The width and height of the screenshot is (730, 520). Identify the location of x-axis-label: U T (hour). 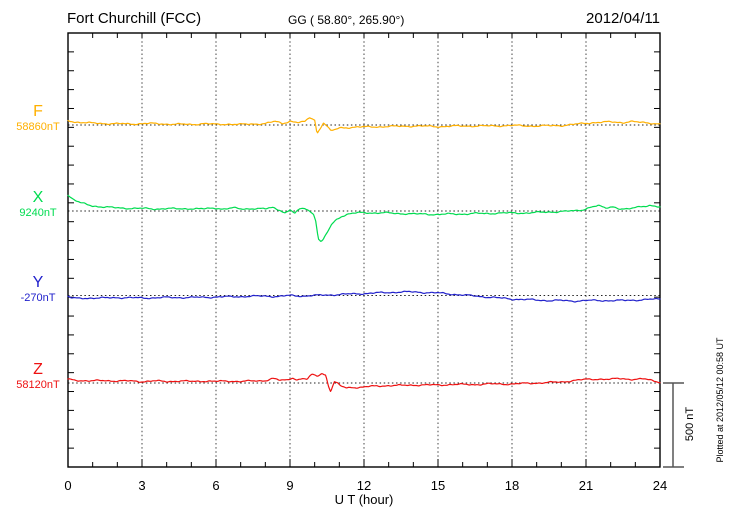
(364, 499).